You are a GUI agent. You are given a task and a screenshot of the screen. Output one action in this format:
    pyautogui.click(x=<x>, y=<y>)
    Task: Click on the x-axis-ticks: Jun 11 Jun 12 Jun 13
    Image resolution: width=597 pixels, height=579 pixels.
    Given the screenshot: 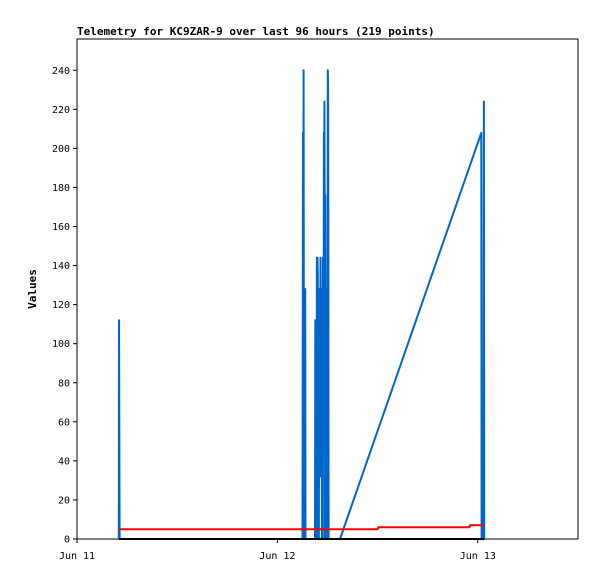 What is the action you would take?
    pyautogui.click(x=277, y=550)
    